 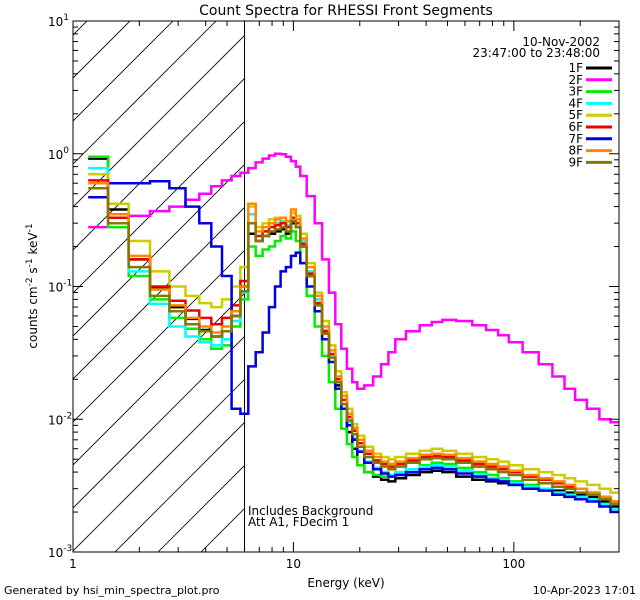 I want to click on legend-label-4F: 4F, so click(x=575, y=103).